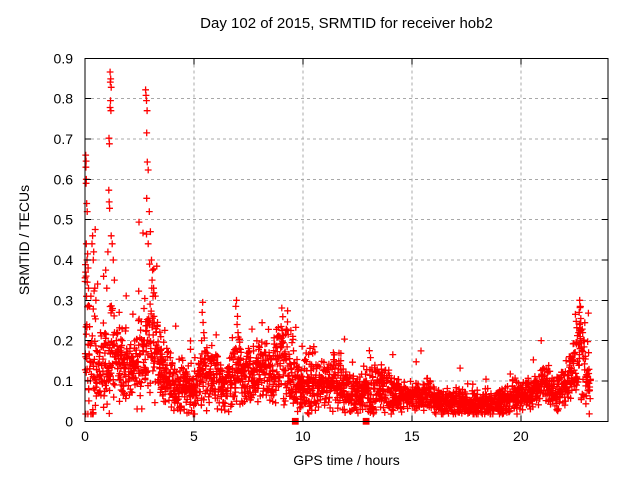 The width and height of the screenshot is (640, 480). What do you see at coordinates (64, 300) in the screenshot?
I see `y-tick-label: 0.3` at bounding box center [64, 300].